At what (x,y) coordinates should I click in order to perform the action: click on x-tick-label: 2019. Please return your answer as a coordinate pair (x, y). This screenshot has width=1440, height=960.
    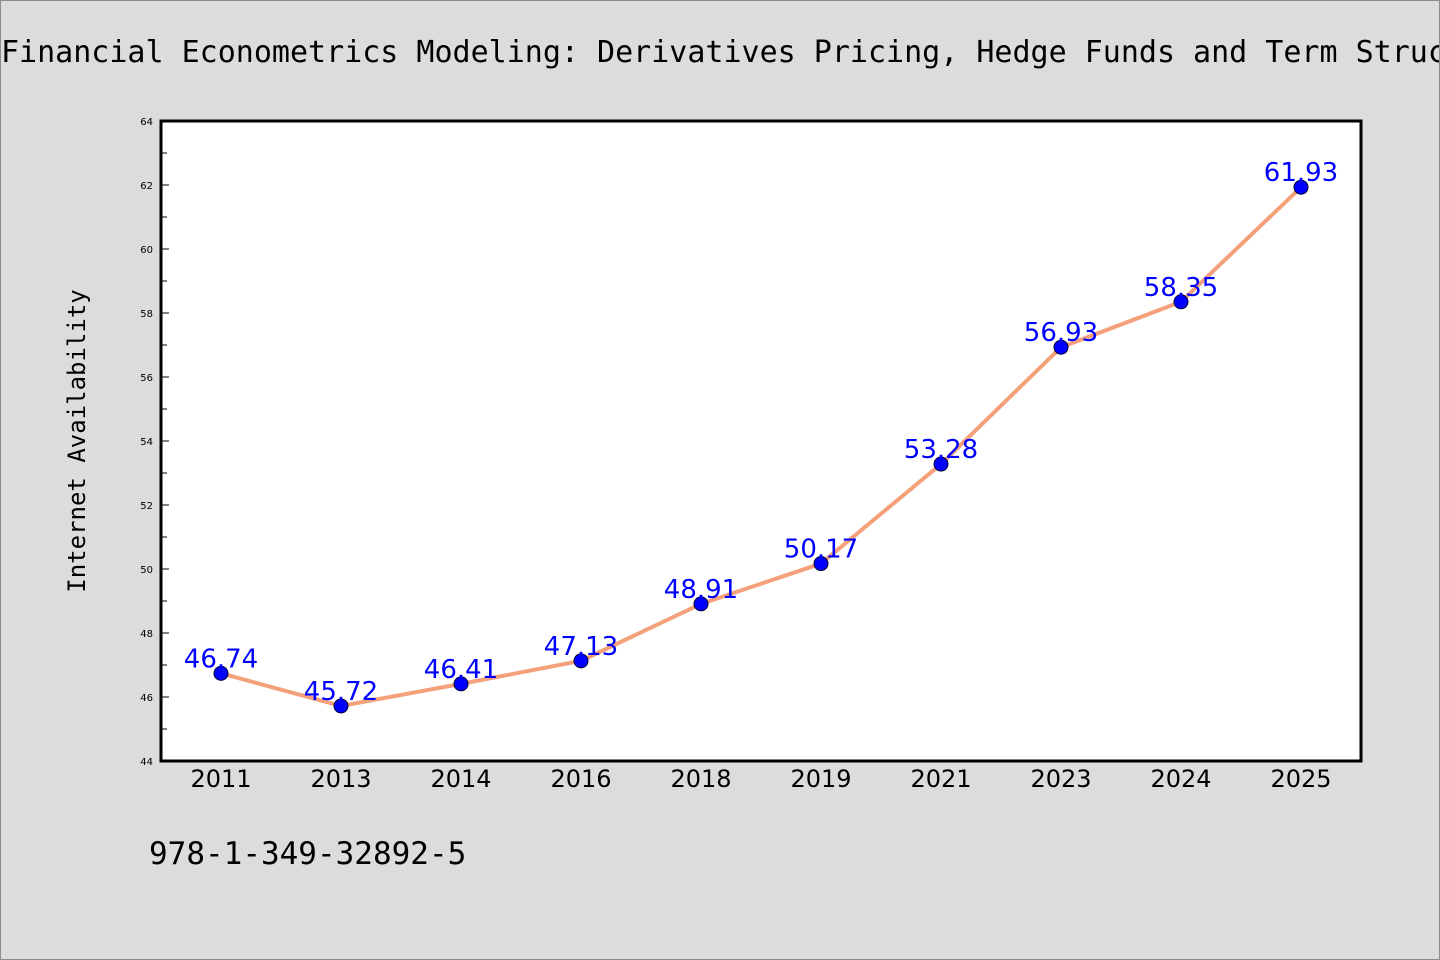
    Looking at the image, I should click on (820, 779).